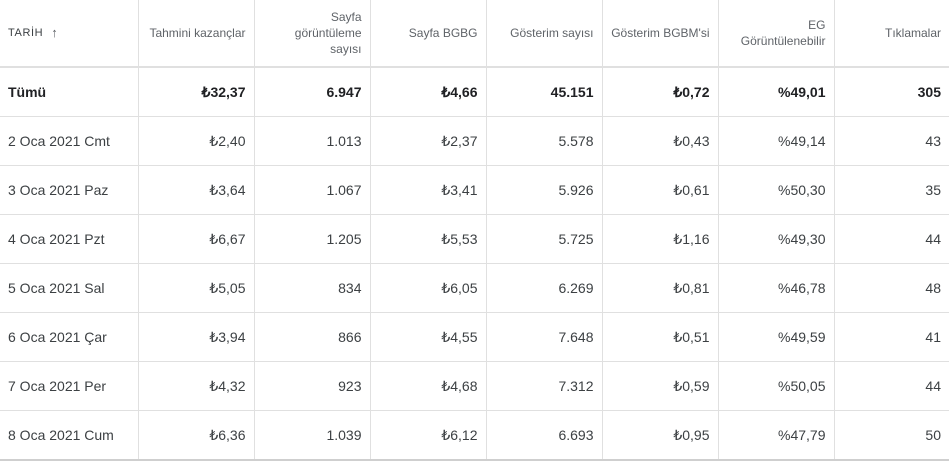 Image resolution: width=949 pixels, height=461 pixels. Describe the element at coordinates (69, 34) in the screenshot. I see `column-header-date: TARİH ↑` at that location.